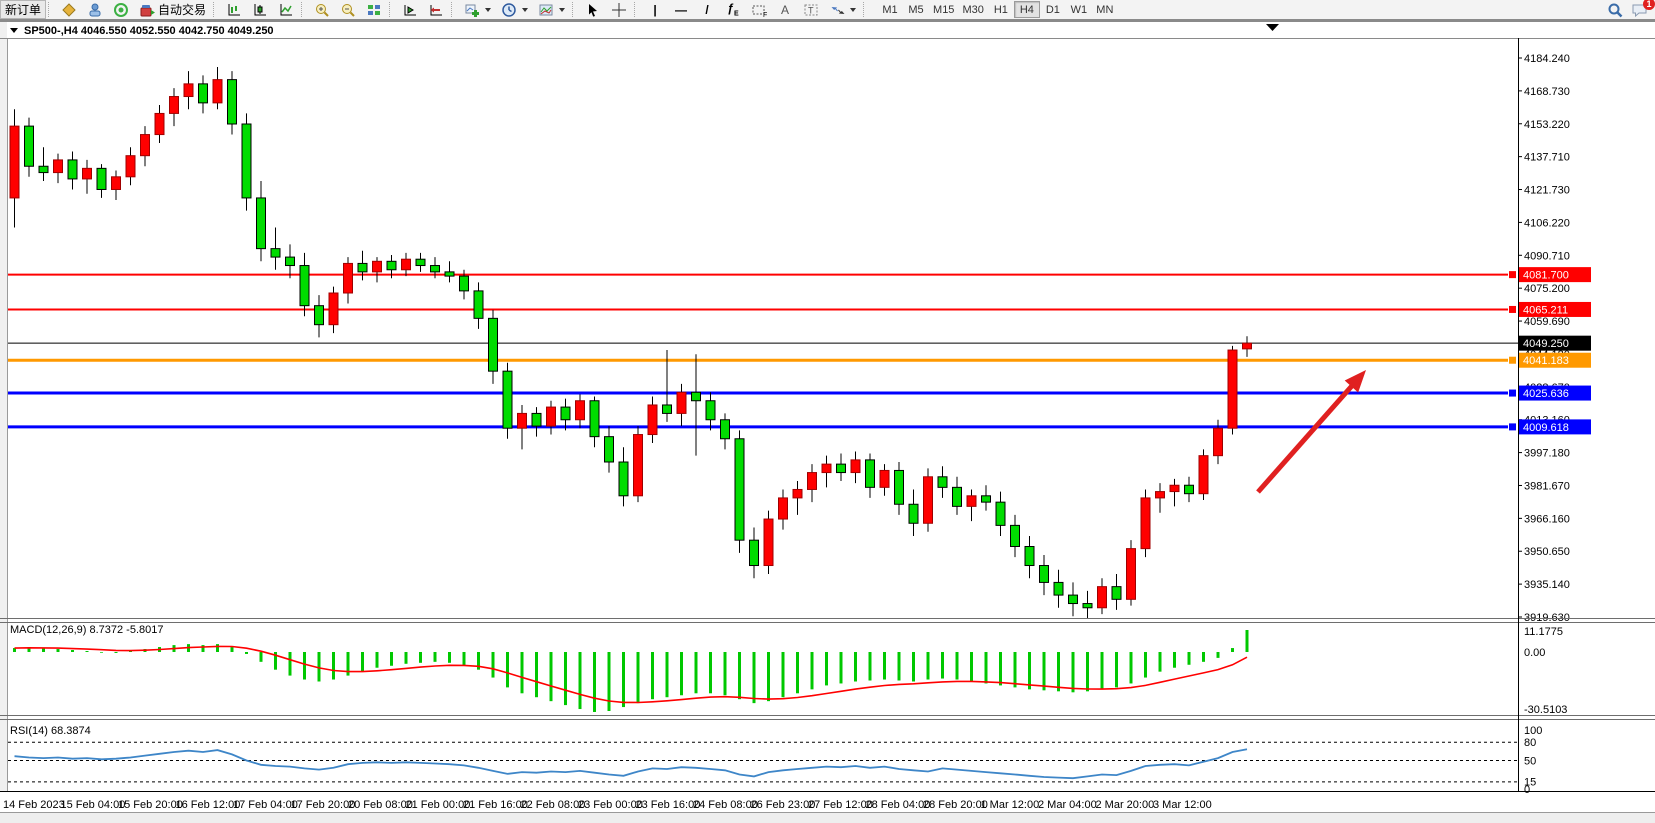 The height and width of the screenshot is (823, 1655). I want to click on line-chart-mode-button, so click(286, 9).